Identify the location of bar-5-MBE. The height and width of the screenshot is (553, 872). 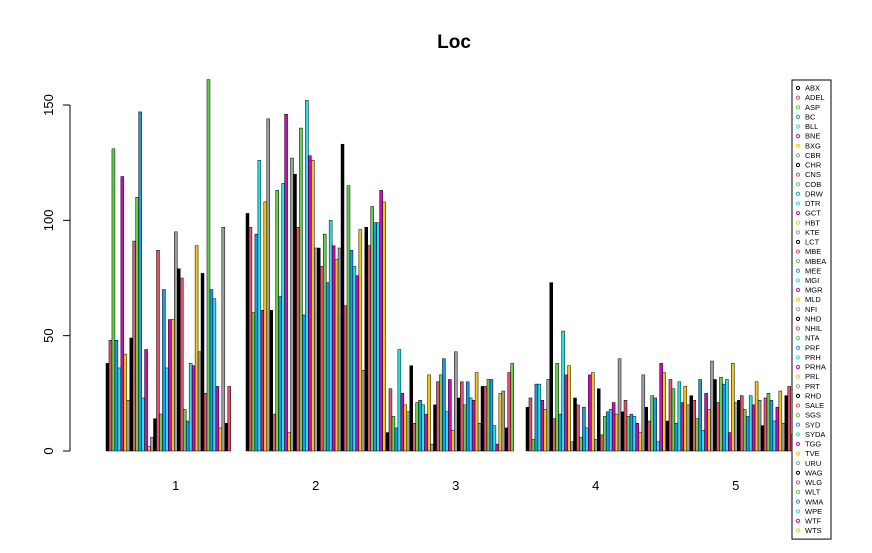
(718, 427).